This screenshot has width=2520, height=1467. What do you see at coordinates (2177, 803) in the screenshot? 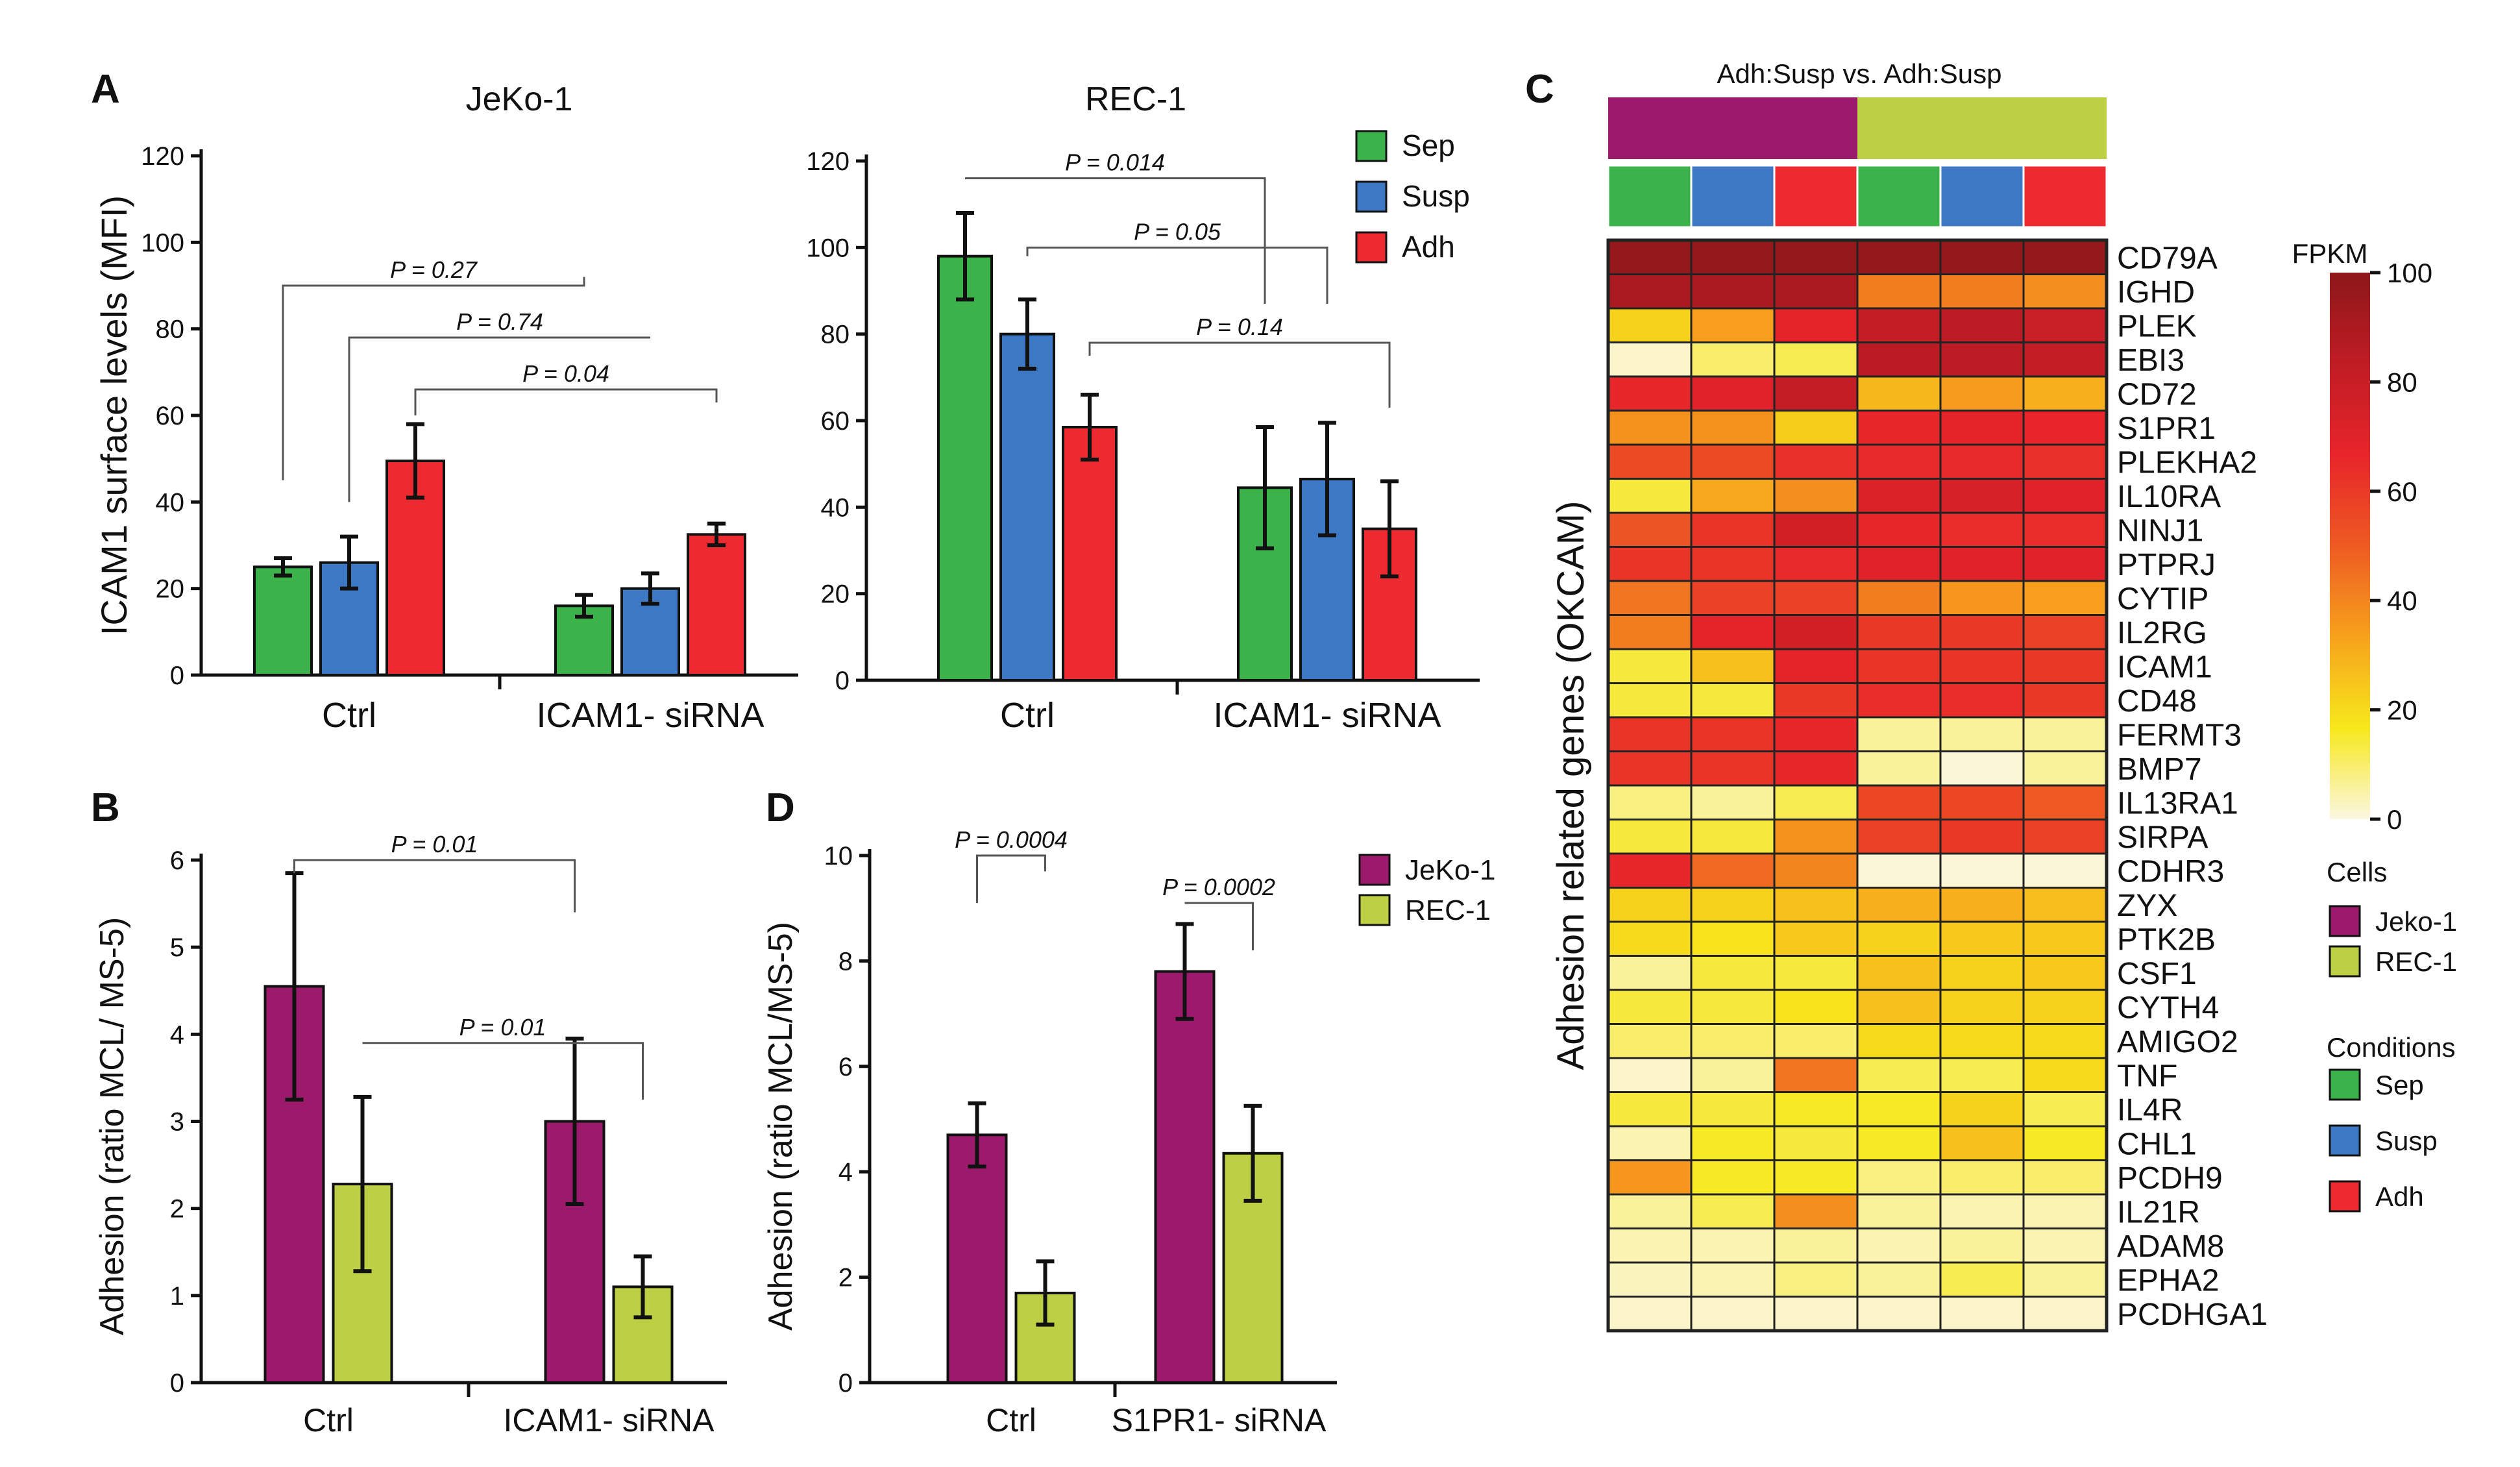
I see `gene-label: IL13RA1` at bounding box center [2177, 803].